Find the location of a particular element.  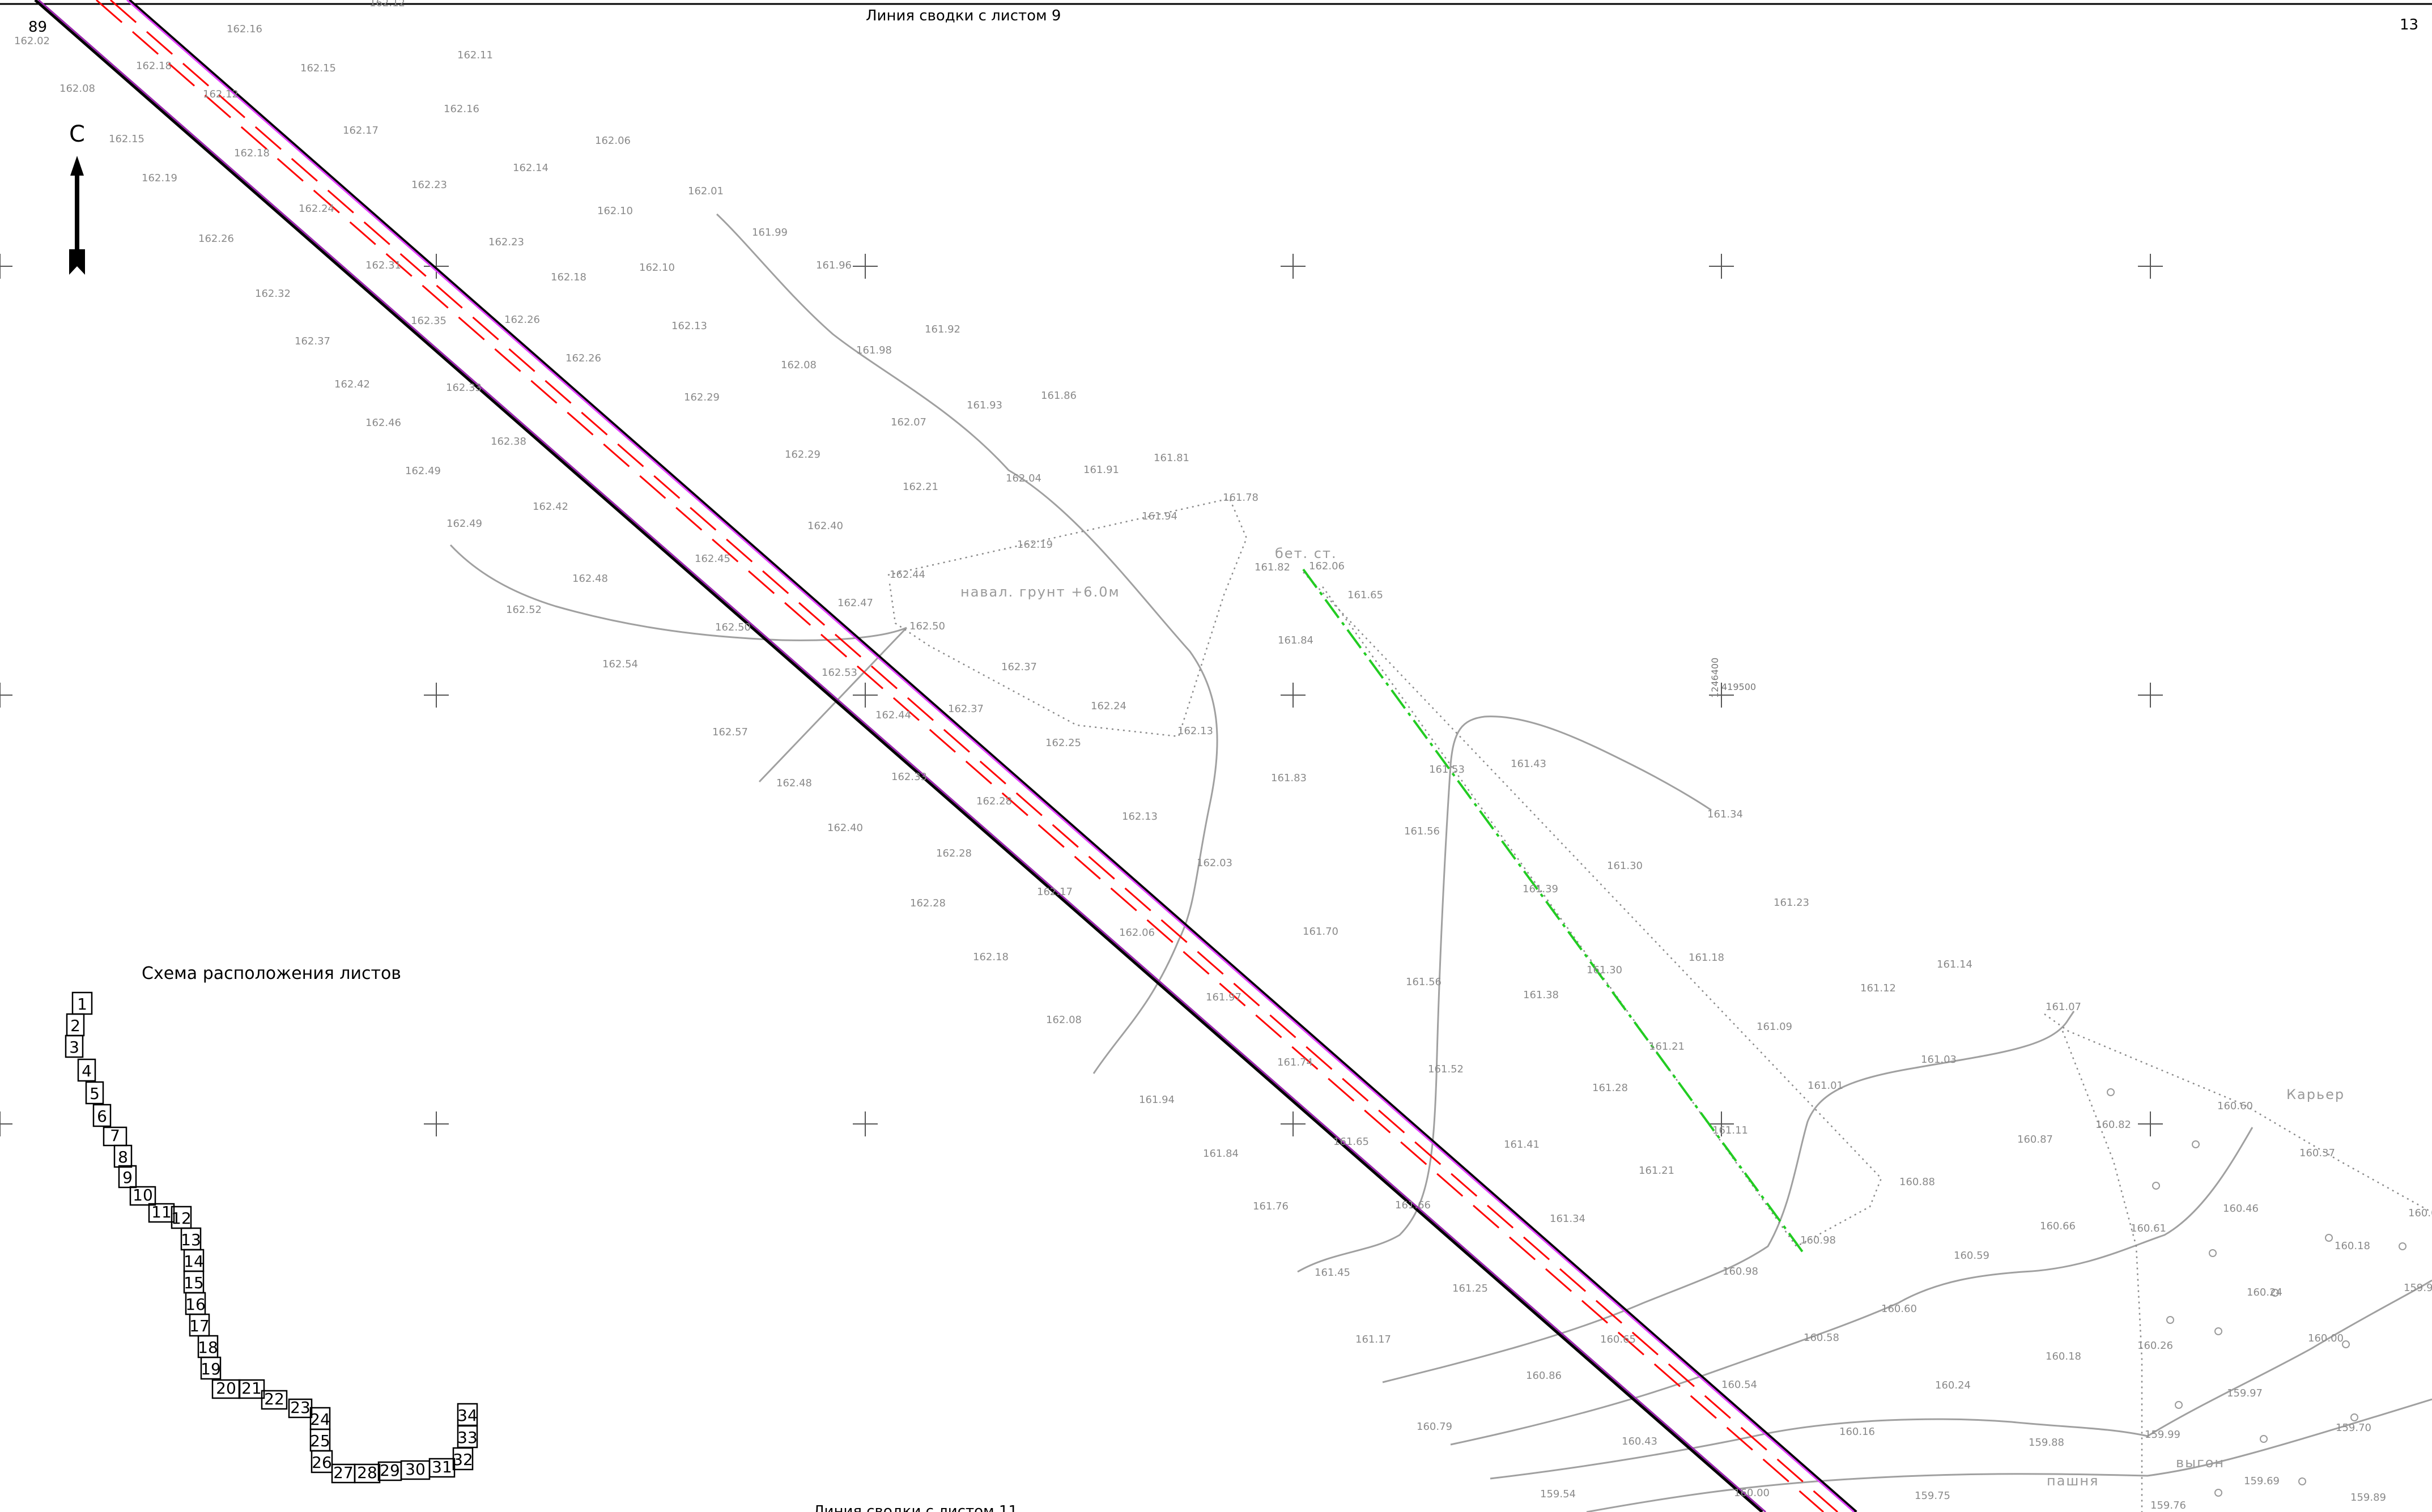

scheme-tile-number: 24 is located at coordinates (320, 1419).